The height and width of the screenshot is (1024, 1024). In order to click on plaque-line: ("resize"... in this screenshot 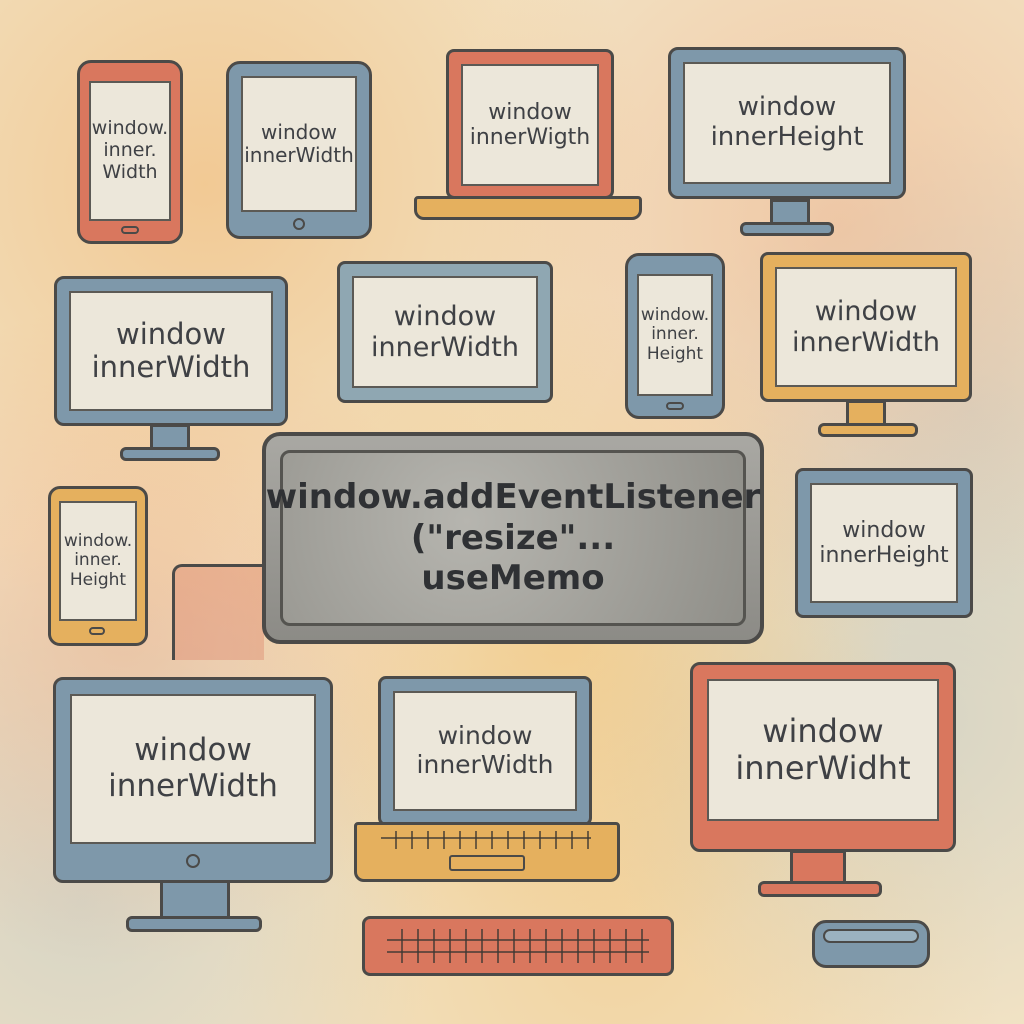, I will do `click(513, 537)`.